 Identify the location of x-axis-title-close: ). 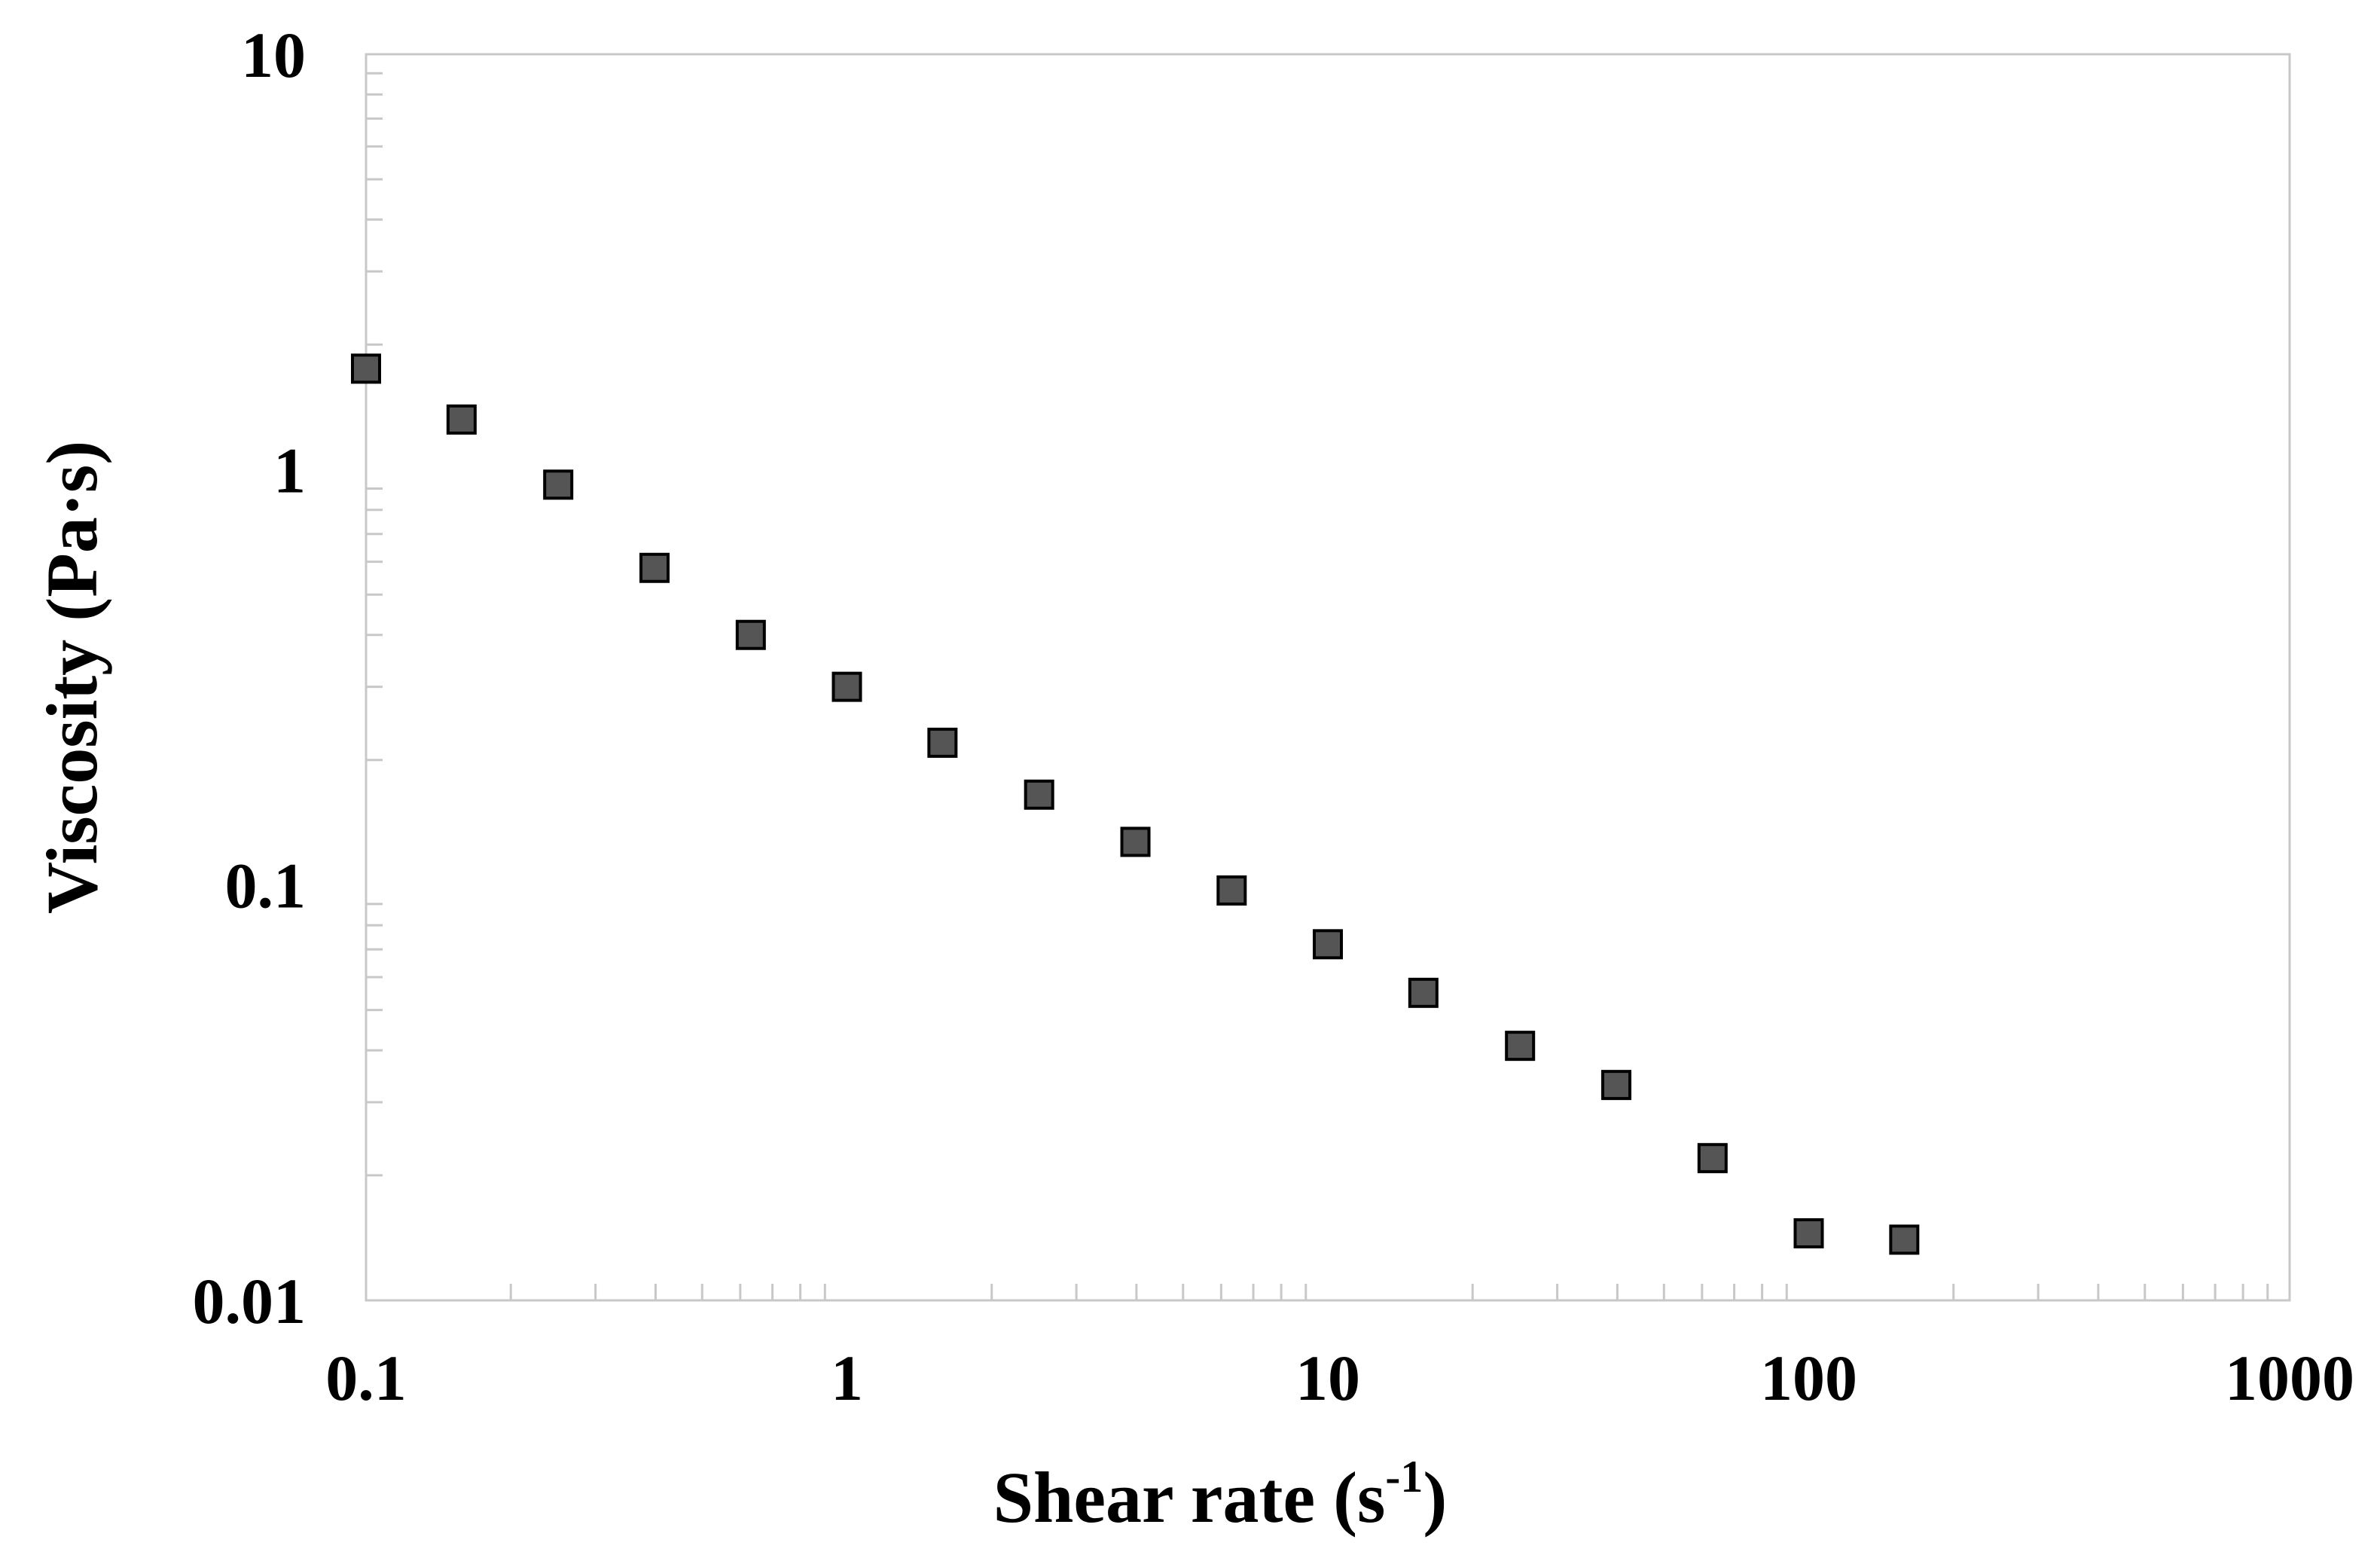
(1435, 1498).